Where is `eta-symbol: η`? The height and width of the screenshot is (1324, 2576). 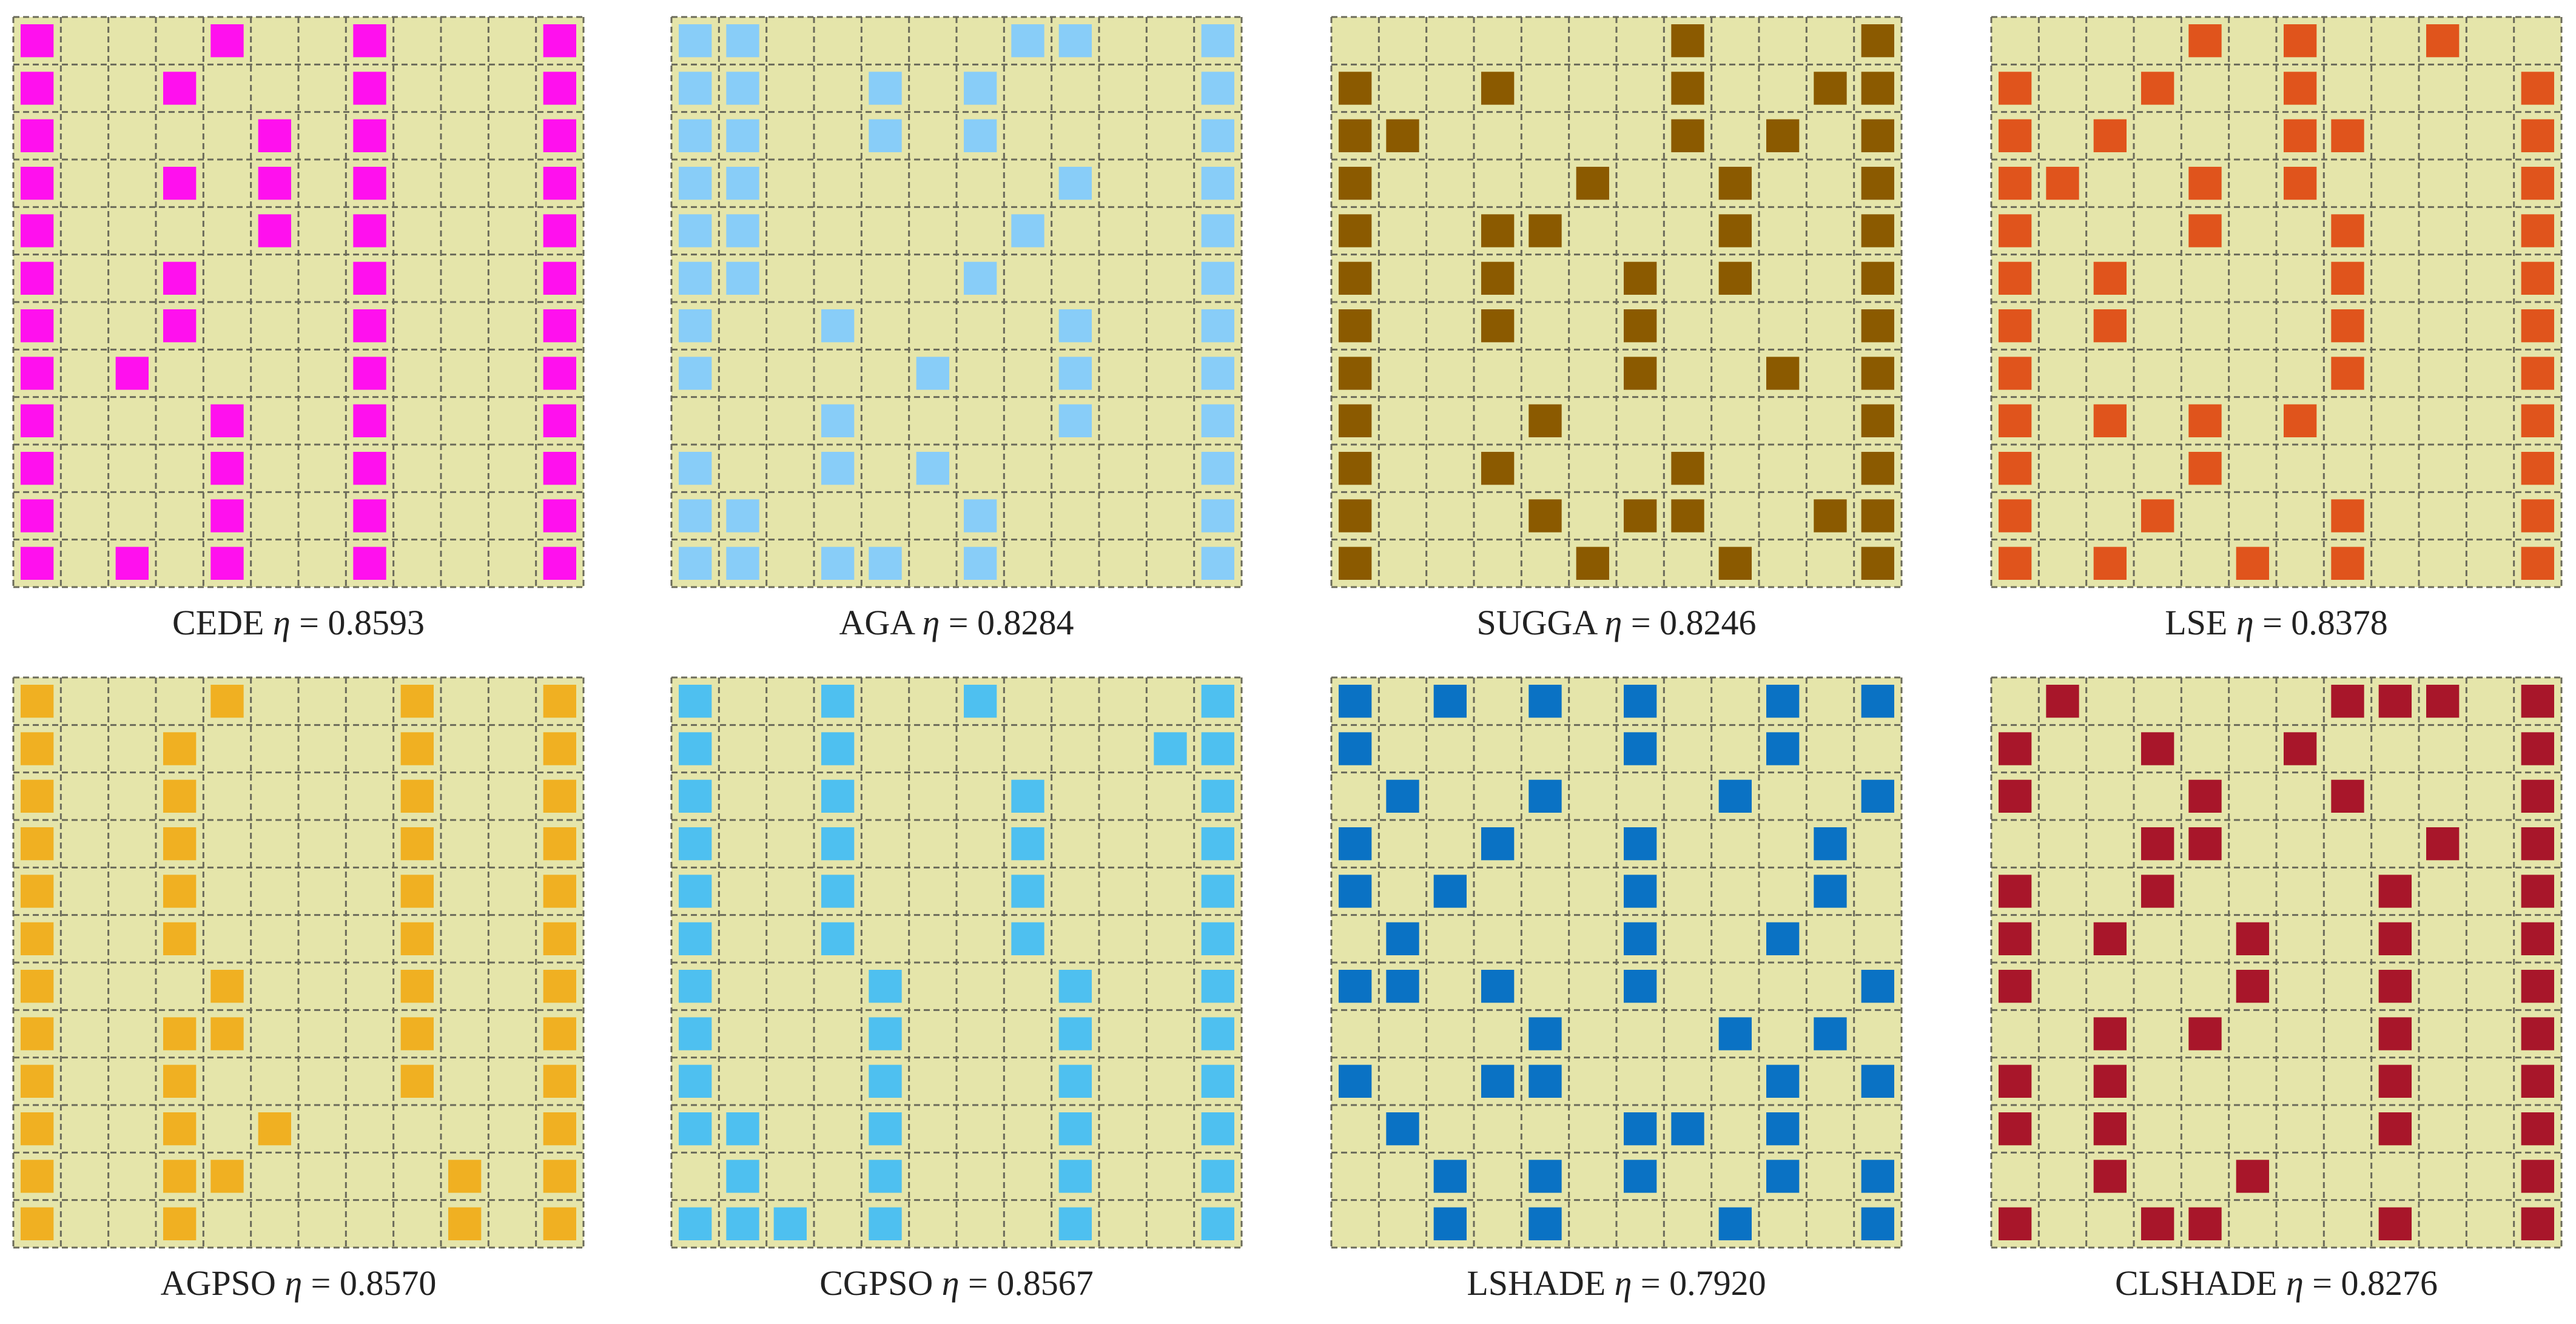
eta-symbol: η is located at coordinates (293, 1283).